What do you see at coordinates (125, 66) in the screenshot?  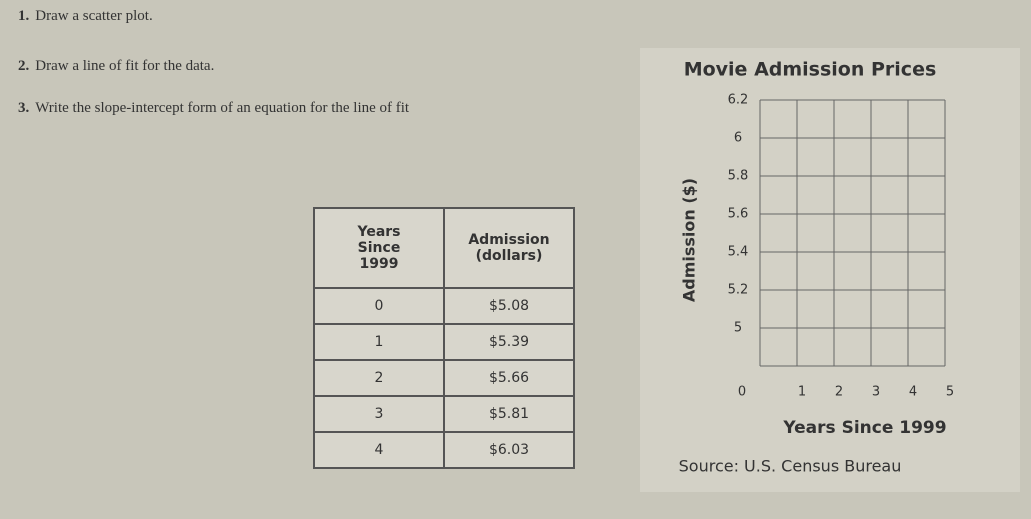 I see `instruction-text: Draw a line of fit for the data.` at bounding box center [125, 66].